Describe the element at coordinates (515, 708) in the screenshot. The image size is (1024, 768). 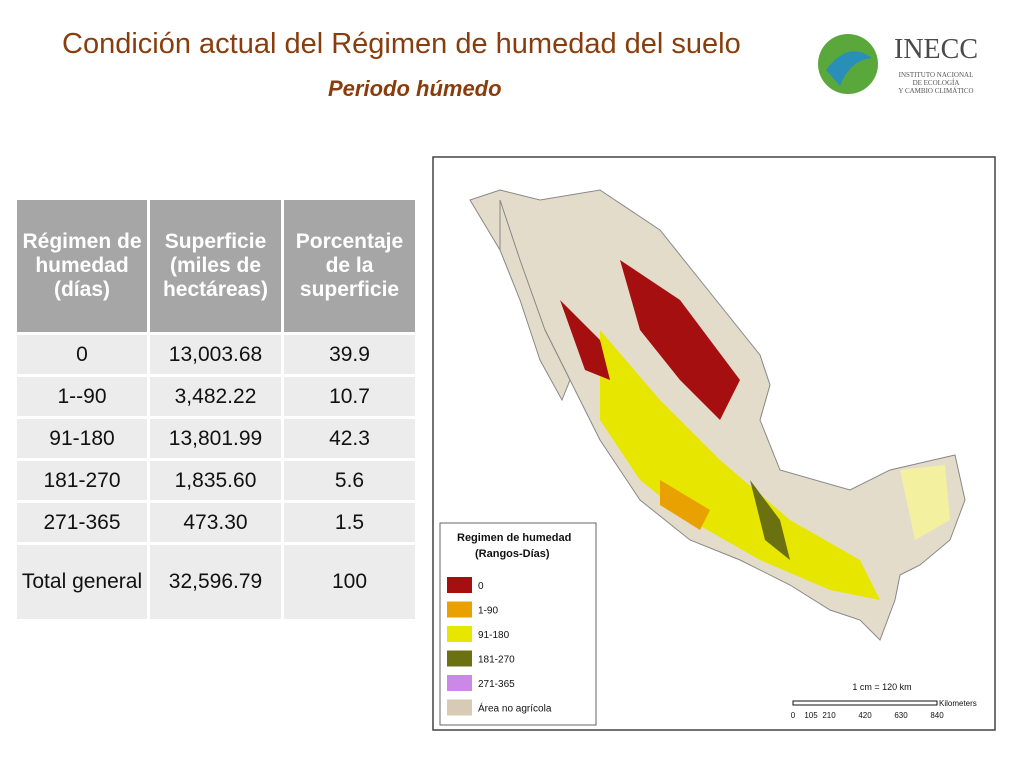
I see `legend-label: Área no agrícola` at that location.